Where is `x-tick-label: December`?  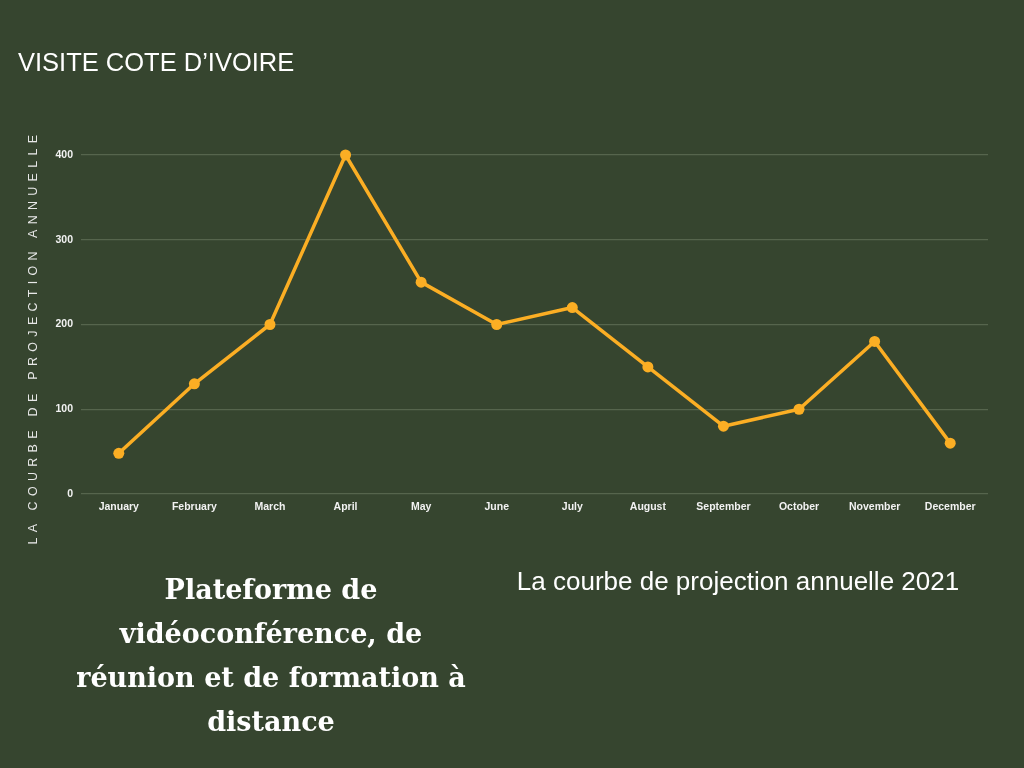
x-tick-label: December is located at coordinates (950, 506).